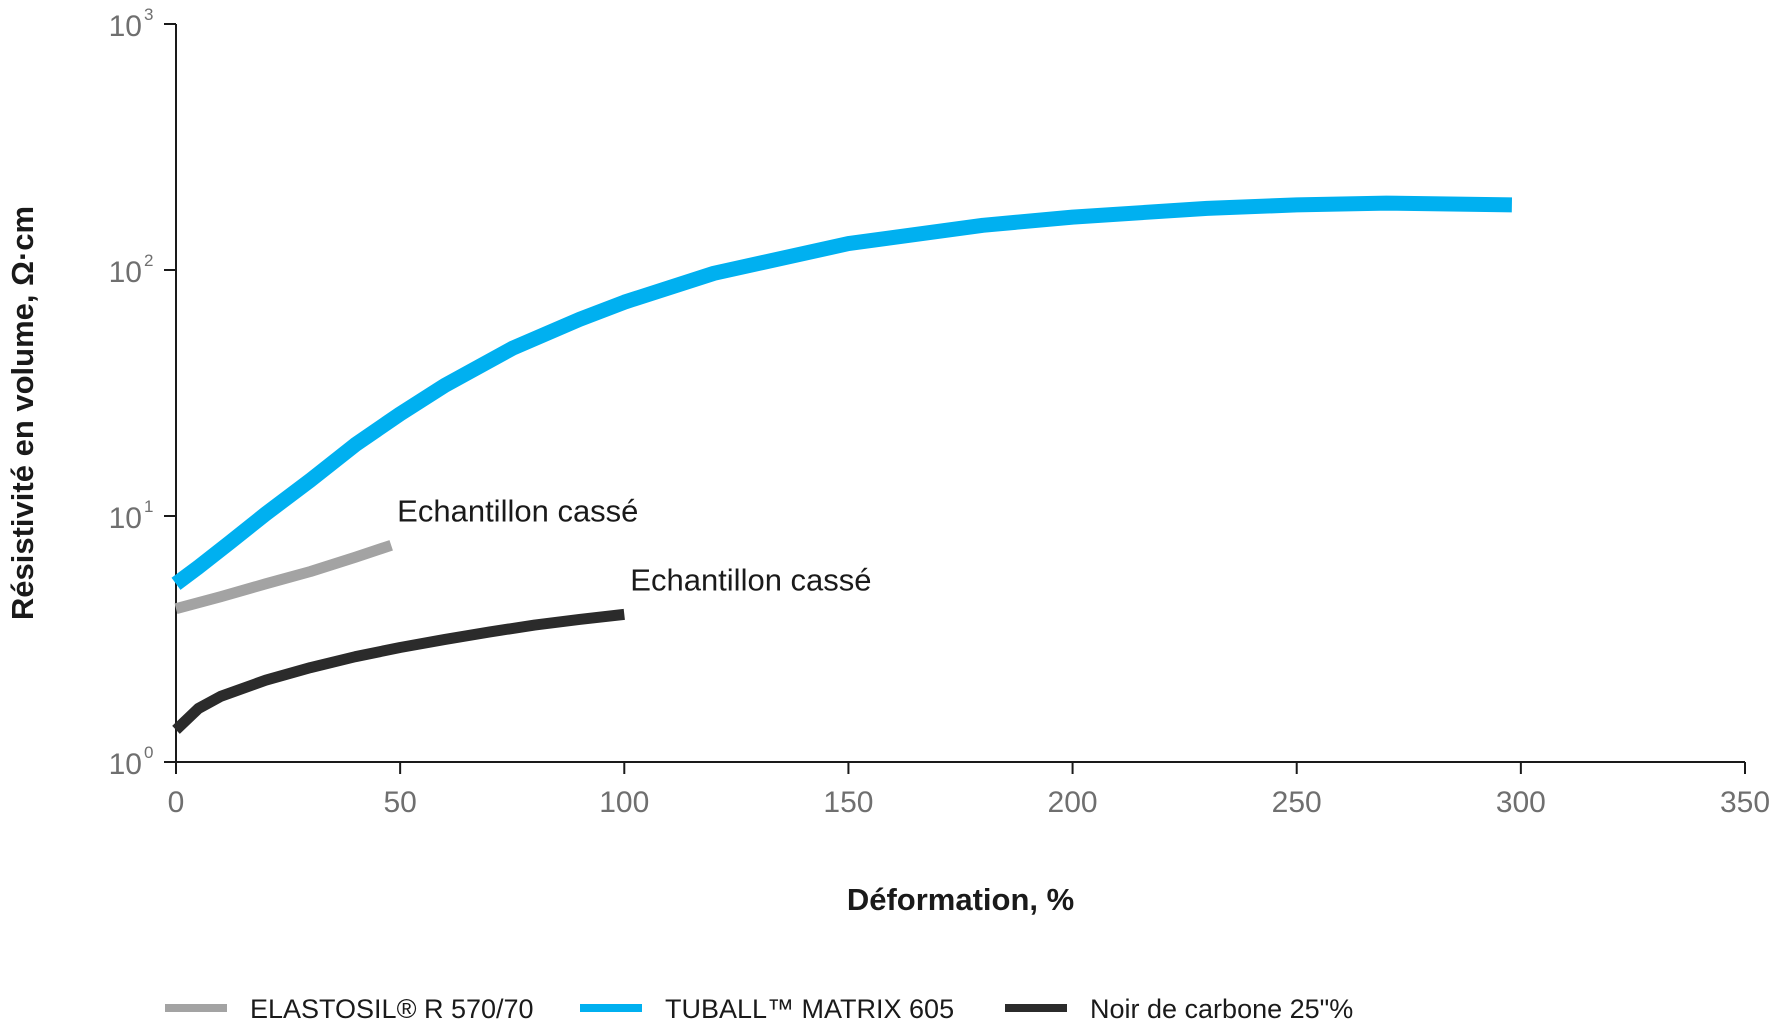  I want to click on x-tick-label: 100, so click(624, 802).